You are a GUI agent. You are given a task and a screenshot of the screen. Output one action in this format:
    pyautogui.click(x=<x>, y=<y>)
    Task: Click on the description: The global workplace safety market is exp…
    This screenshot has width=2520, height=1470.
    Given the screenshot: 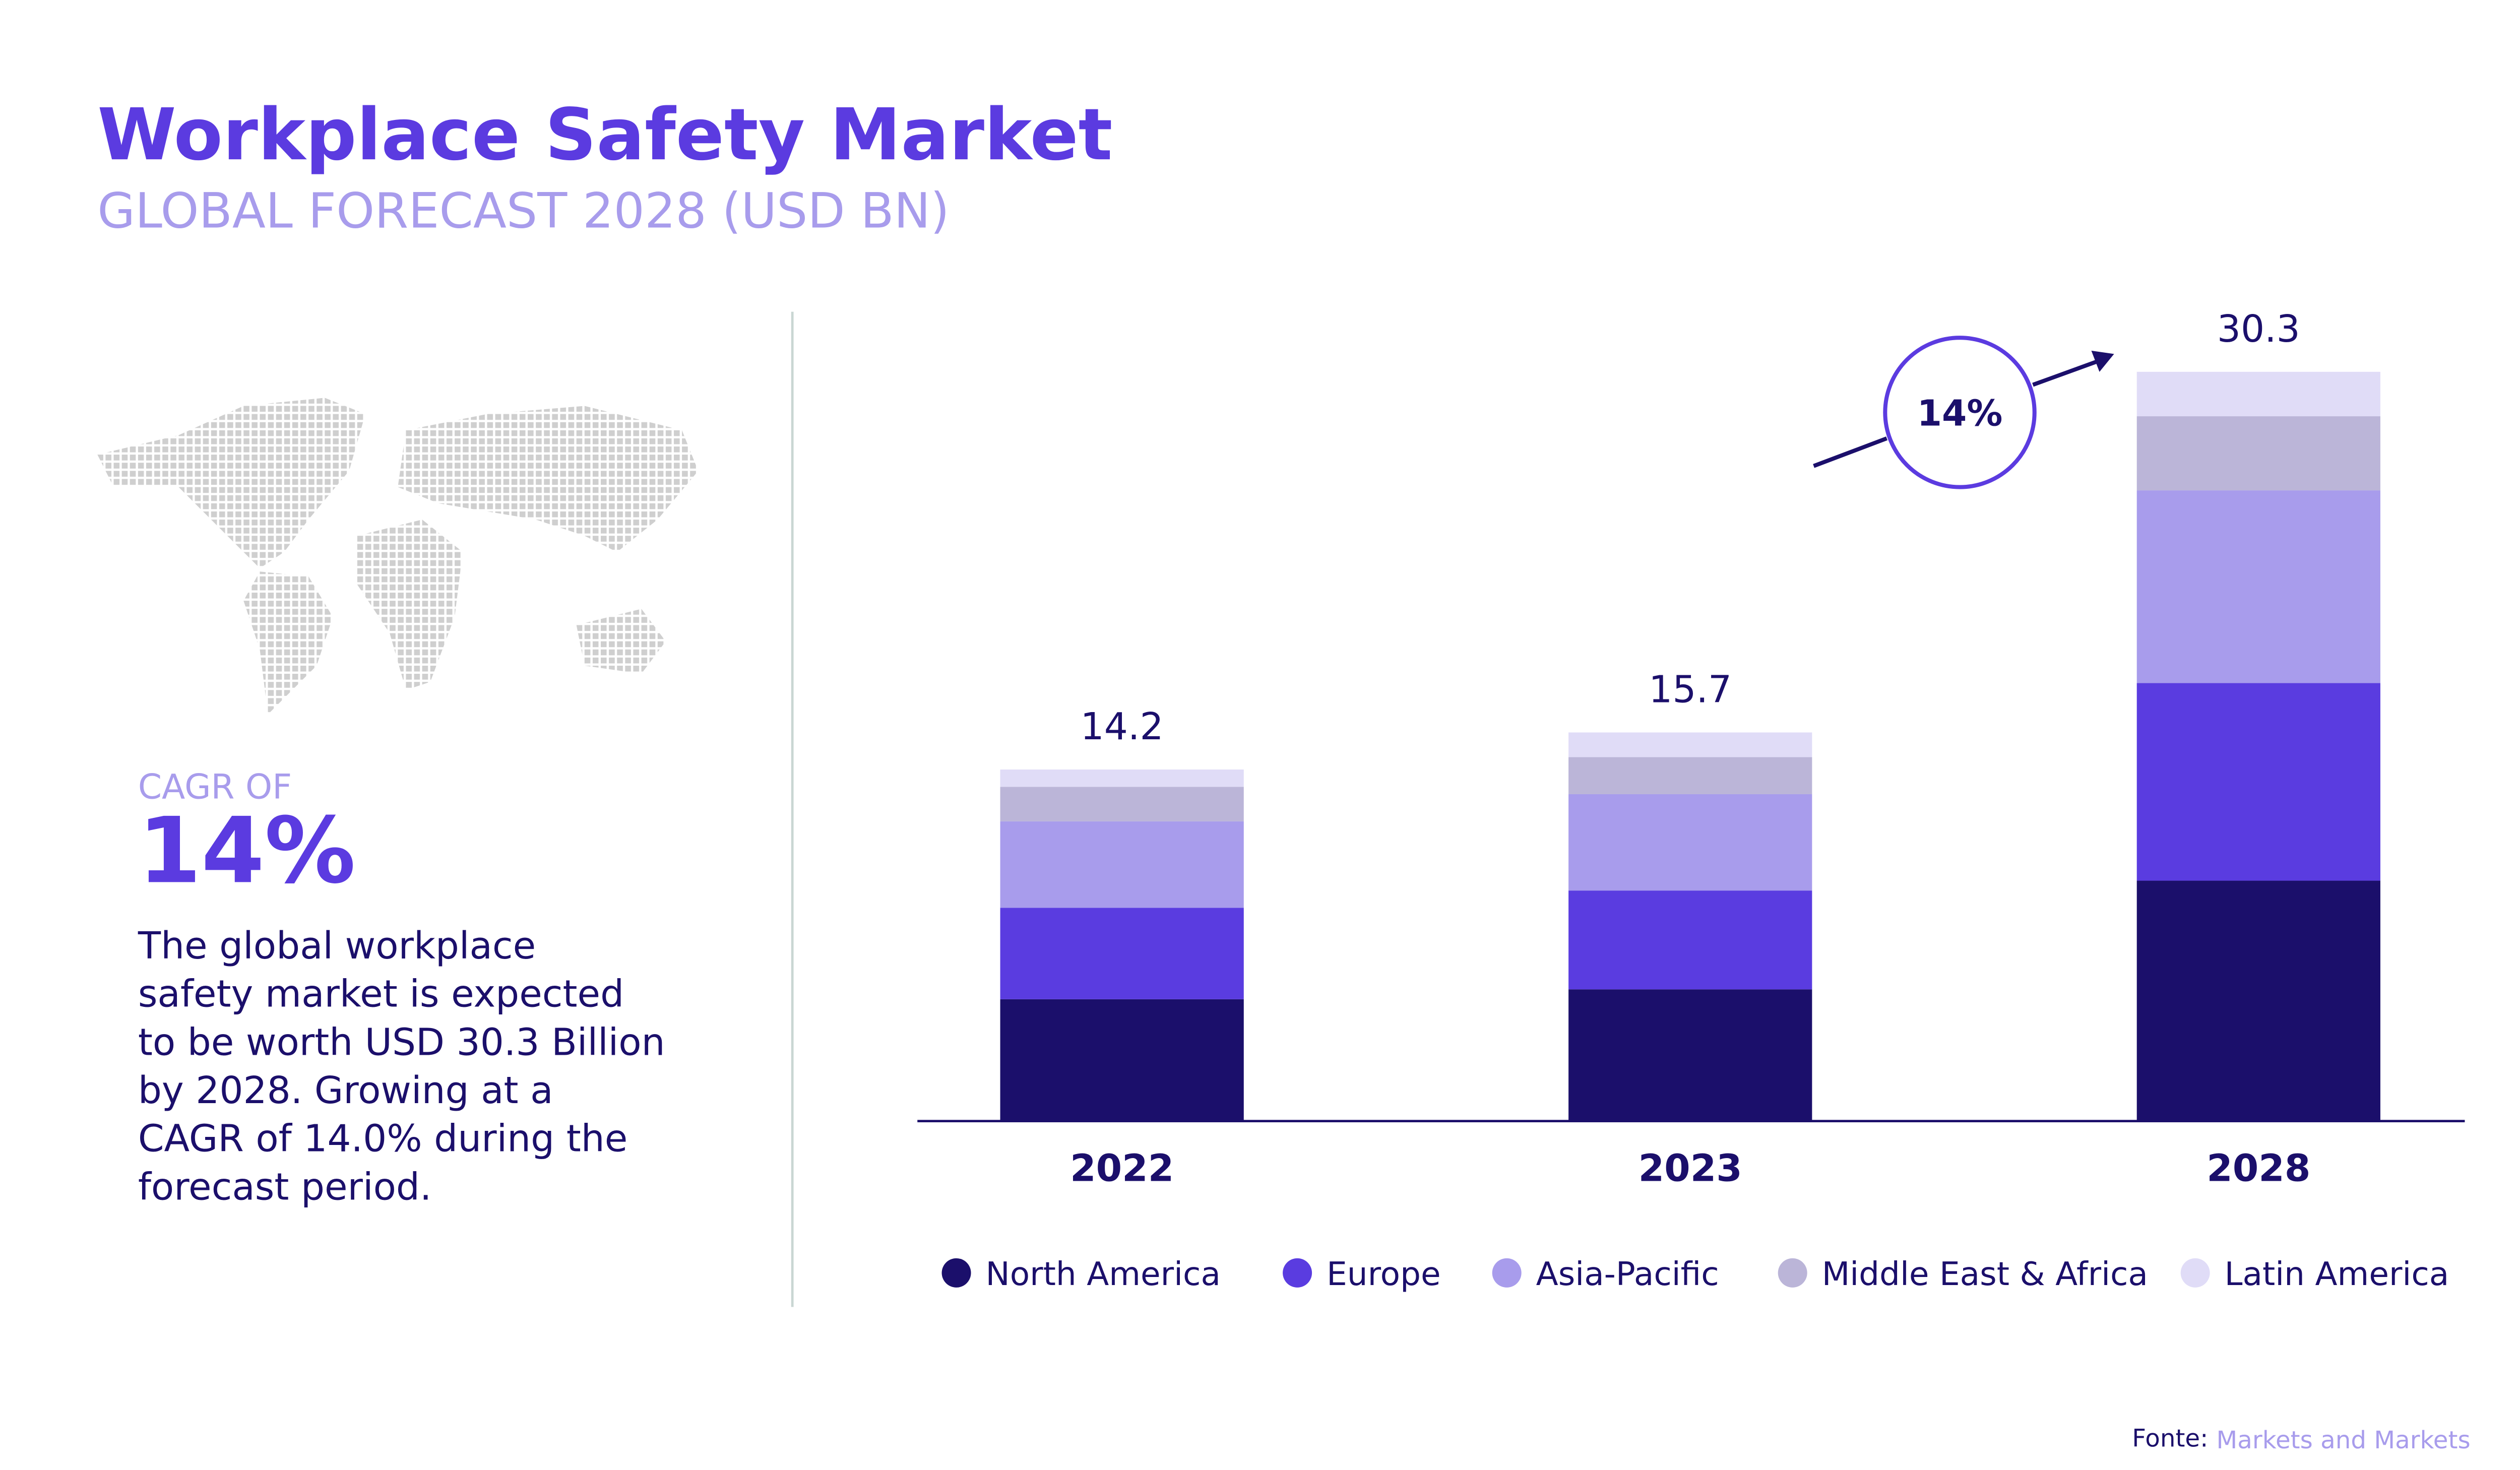 What is the action you would take?
    pyautogui.click(x=401, y=1066)
    